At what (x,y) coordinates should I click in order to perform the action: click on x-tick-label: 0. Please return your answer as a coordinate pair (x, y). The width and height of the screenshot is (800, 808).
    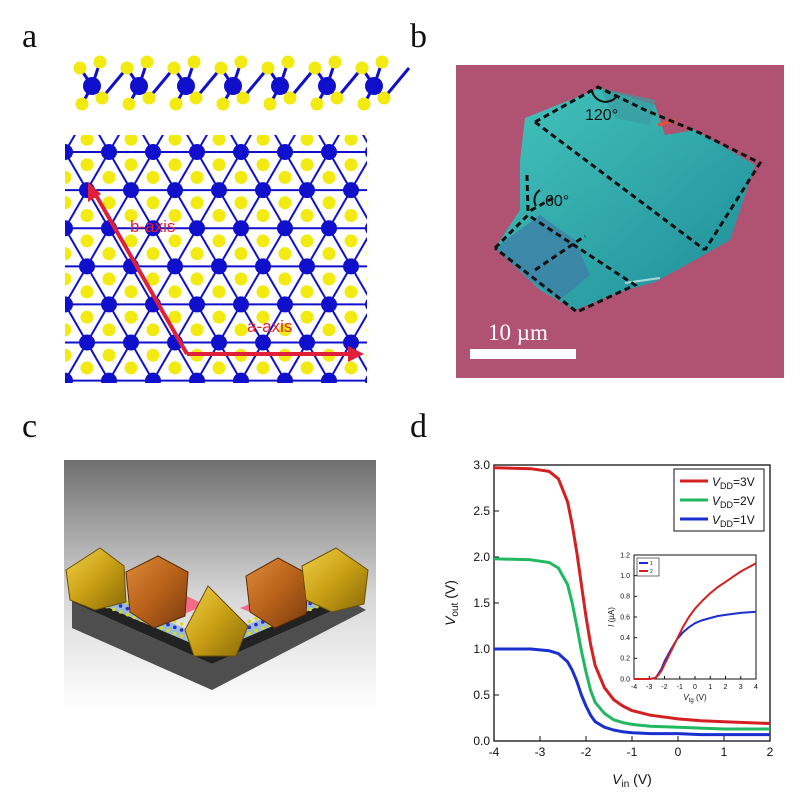
    Looking at the image, I should click on (695, 687).